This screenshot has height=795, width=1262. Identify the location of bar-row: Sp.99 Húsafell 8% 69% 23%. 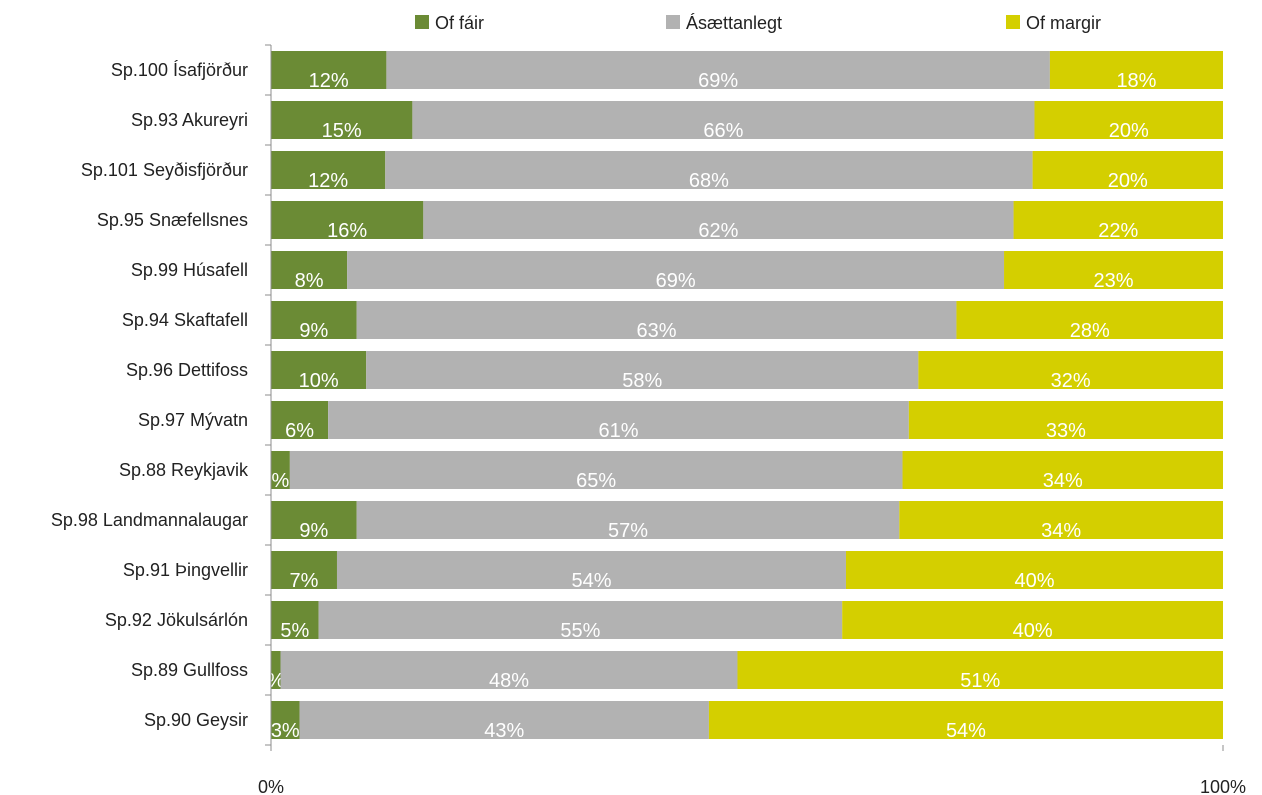
(677, 271).